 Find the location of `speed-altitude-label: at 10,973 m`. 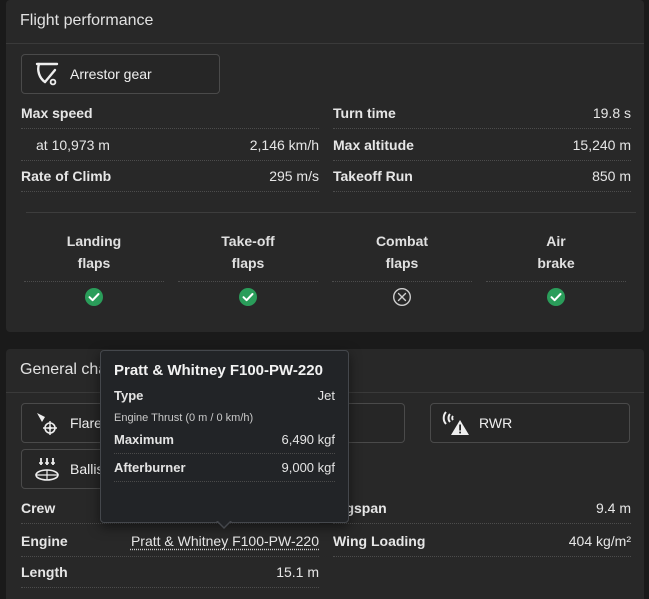

speed-altitude-label: at 10,973 m is located at coordinates (73, 144).